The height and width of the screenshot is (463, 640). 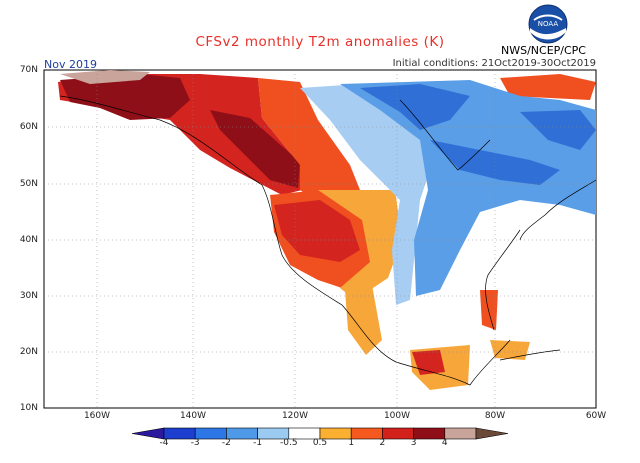 What do you see at coordinates (97, 416) in the screenshot?
I see `lon-label-160w: 160W` at bounding box center [97, 416].